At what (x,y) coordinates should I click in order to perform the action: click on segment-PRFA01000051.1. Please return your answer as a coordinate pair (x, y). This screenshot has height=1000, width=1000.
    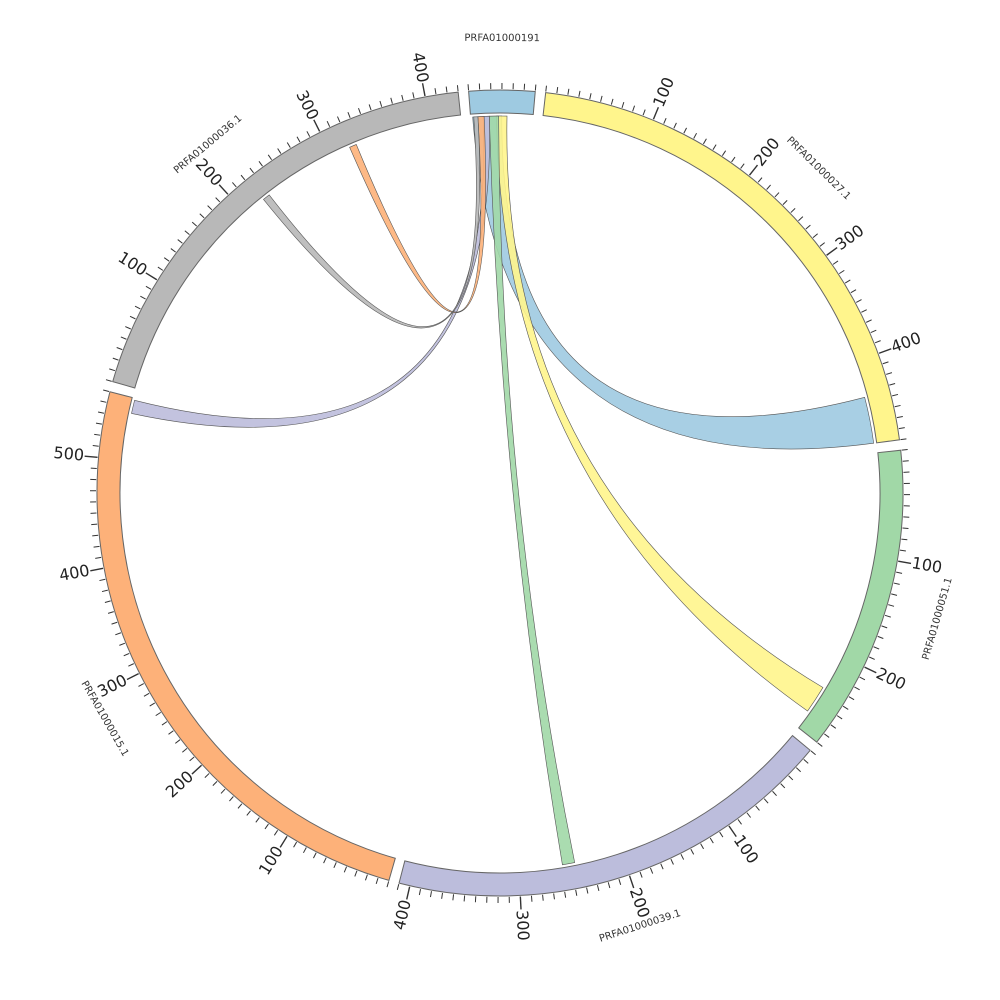
    Looking at the image, I should click on (850, 596).